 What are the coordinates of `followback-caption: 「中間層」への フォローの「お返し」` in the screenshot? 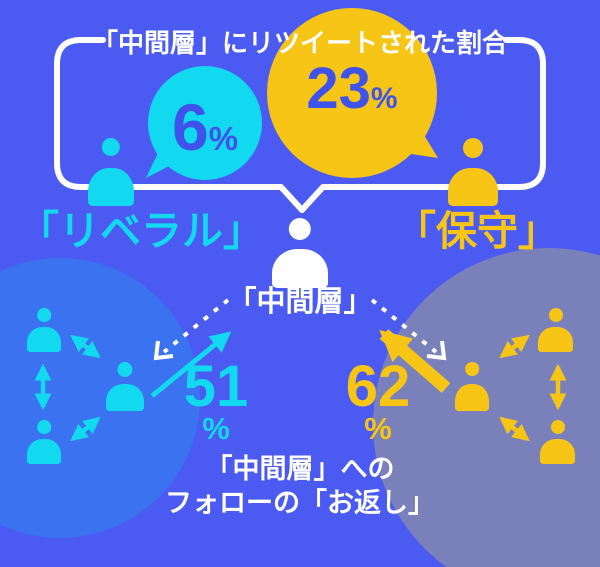 It's located at (300, 486).